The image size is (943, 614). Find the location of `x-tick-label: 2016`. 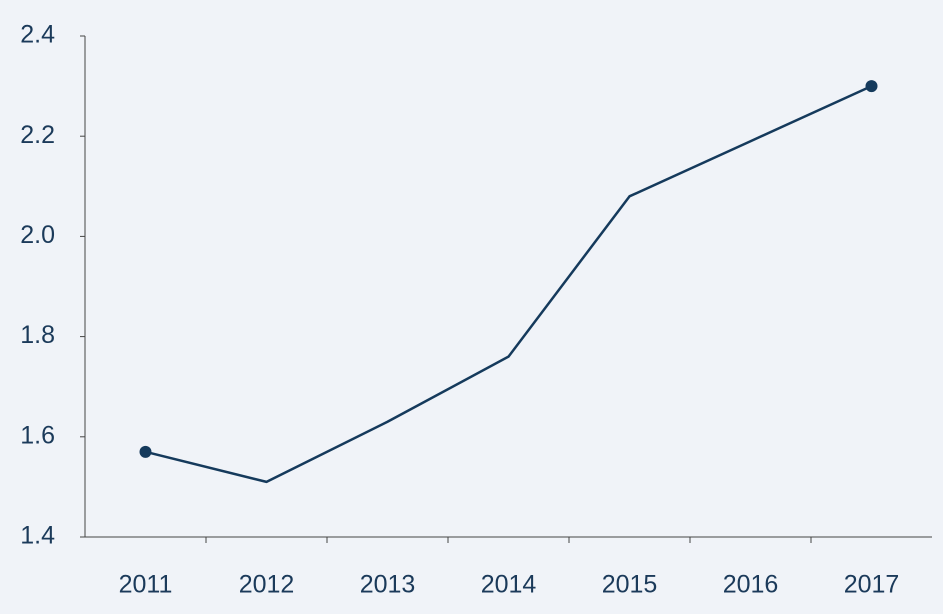

x-tick-label: 2016 is located at coordinates (751, 585).